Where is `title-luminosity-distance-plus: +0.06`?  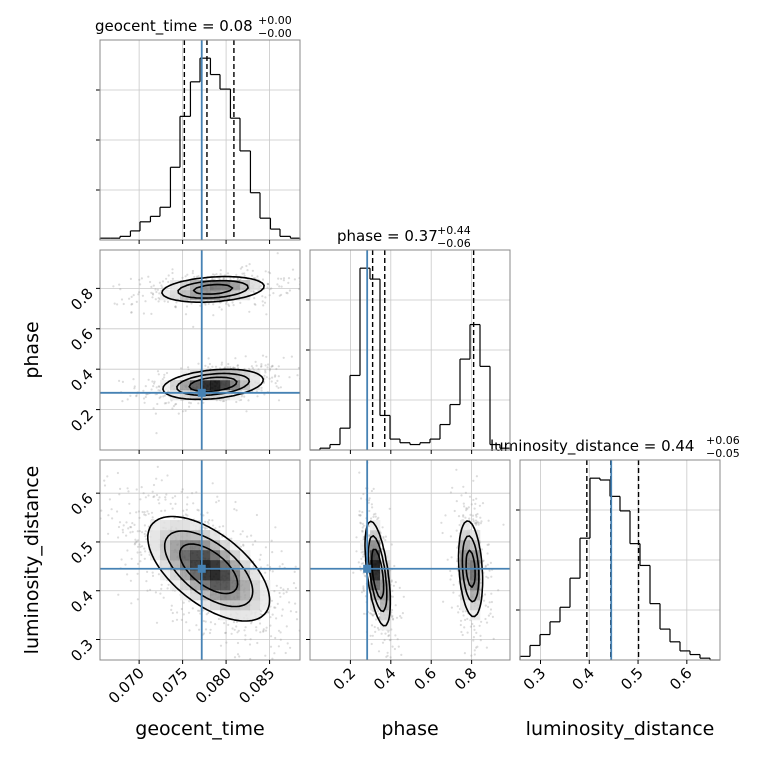 title-luminosity-distance-plus: +0.06 is located at coordinates (723, 440).